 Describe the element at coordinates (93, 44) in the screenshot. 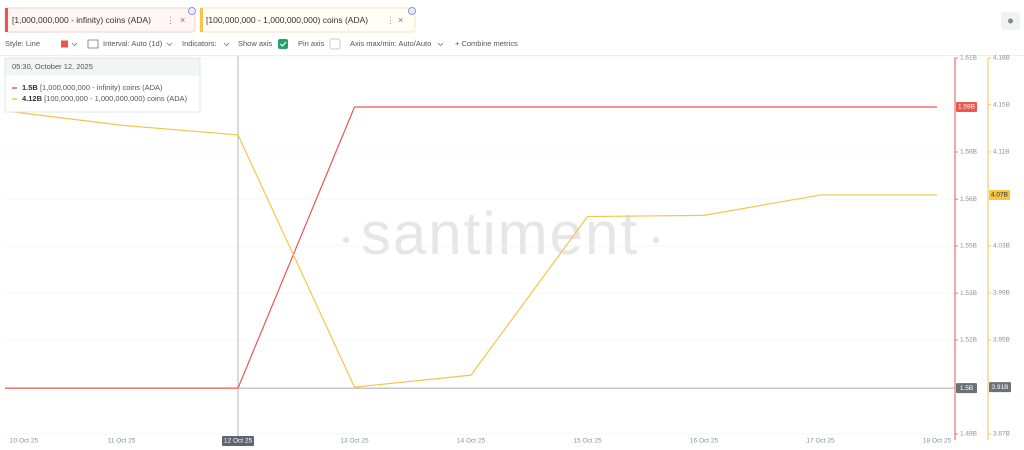

I see `interval-icon` at that location.